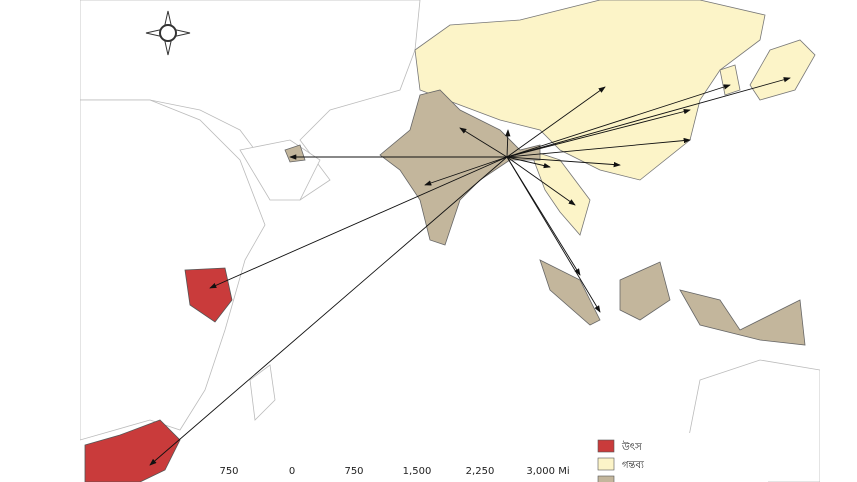  I want to click on scale-bar: 750 0 750 1,500 2,250 3,000 Mi, so click(380, 468).